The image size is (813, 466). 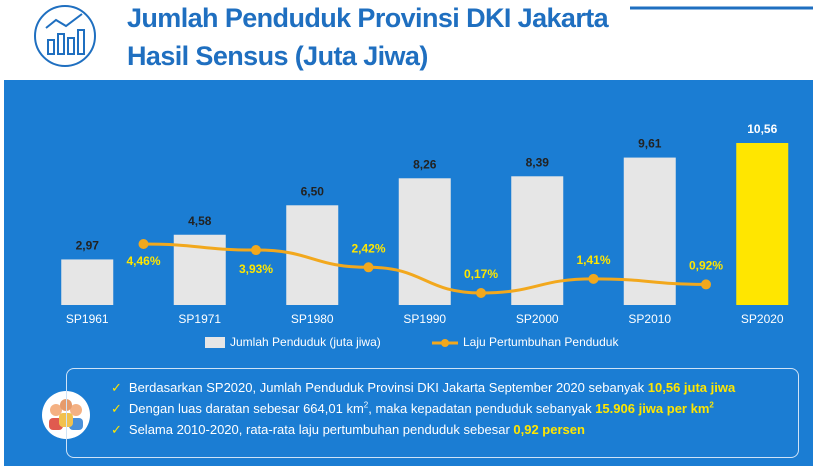 What do you see at coordinates (762, 319) in the screenshot?
I see `x-tick-label: SP2020` at bounding box center [762, 319].